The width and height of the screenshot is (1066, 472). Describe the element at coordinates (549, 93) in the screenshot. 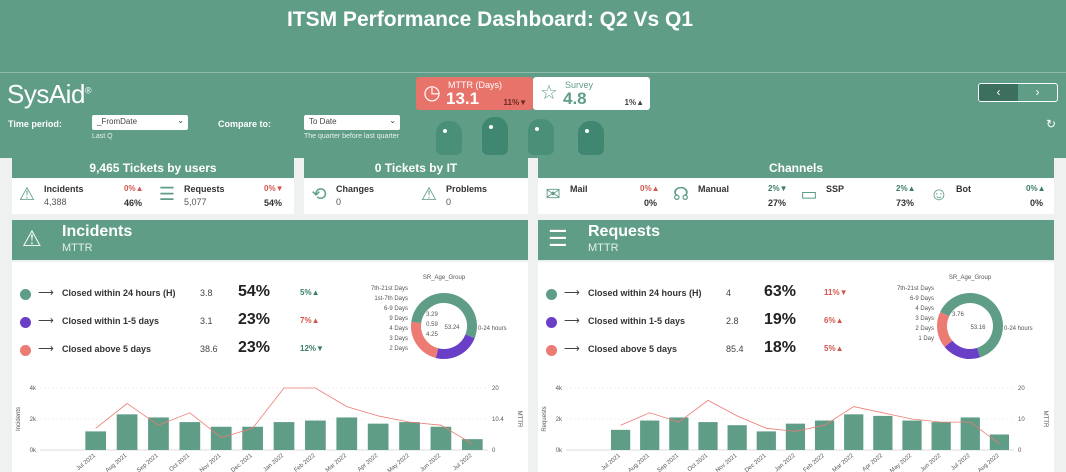

I see `star-icon: ☆` at that location.